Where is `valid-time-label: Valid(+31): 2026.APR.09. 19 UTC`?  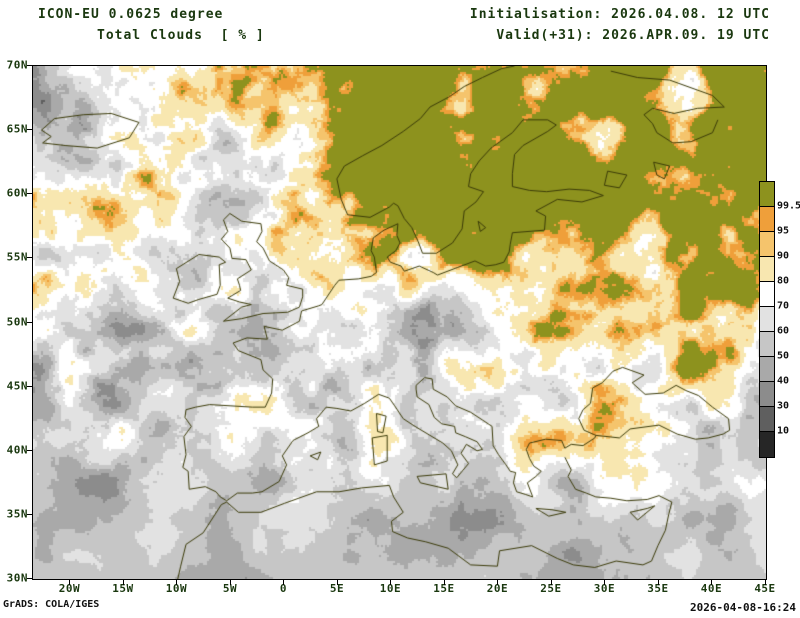 valid-time-label: Valid(+31): 2026.APR.09. 19 UTC is located at coordinates (633, 35).